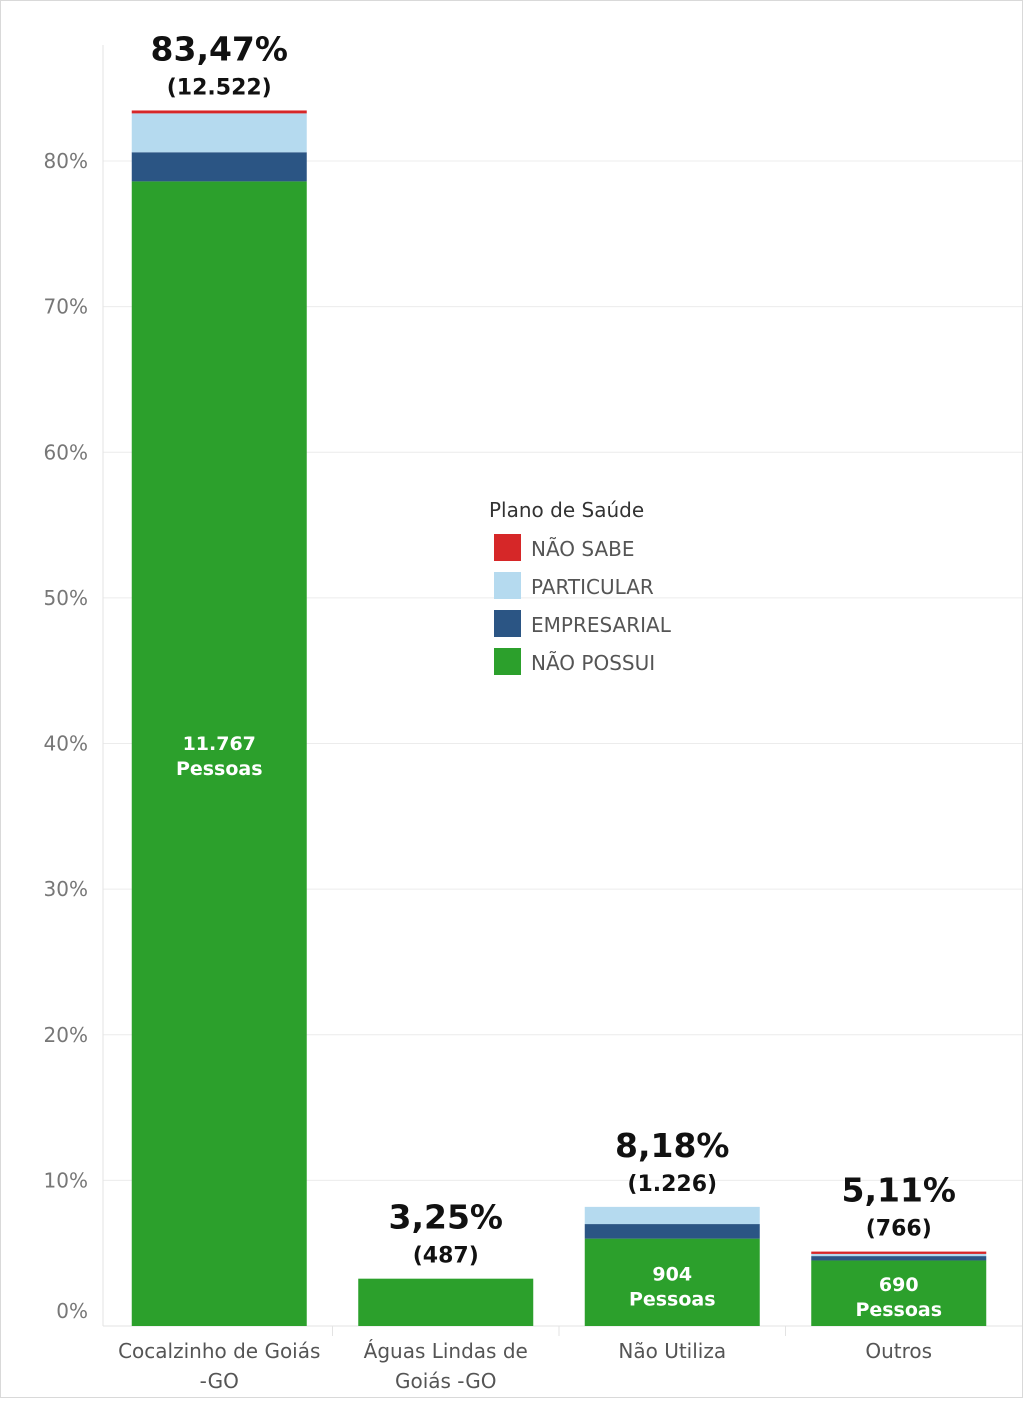 The image size is (1023, 1402). What do you see at coordinates (66, 1180) in the screenshot?
I see `y-tick-label: 10%` at bounding box center [66, 1180].